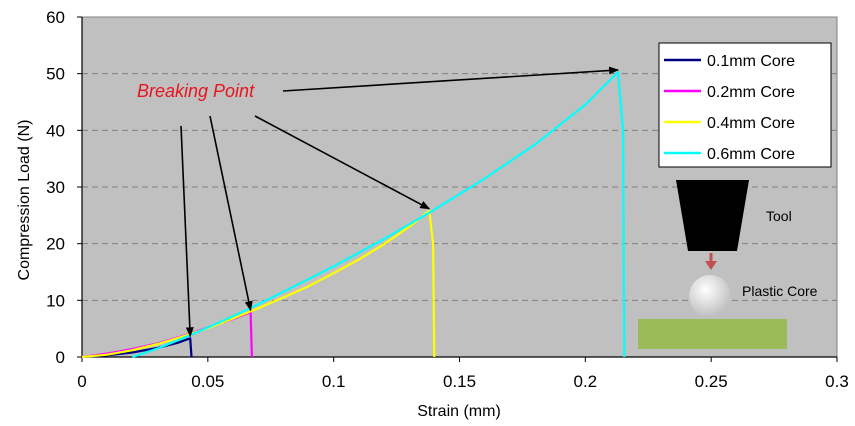 The height and width of the screenshot is (426, 855). What do you see at coordinates (55, 74) in the screenshot?
I see `y-tick-label-5: 50` at bounding box center [55, 74].